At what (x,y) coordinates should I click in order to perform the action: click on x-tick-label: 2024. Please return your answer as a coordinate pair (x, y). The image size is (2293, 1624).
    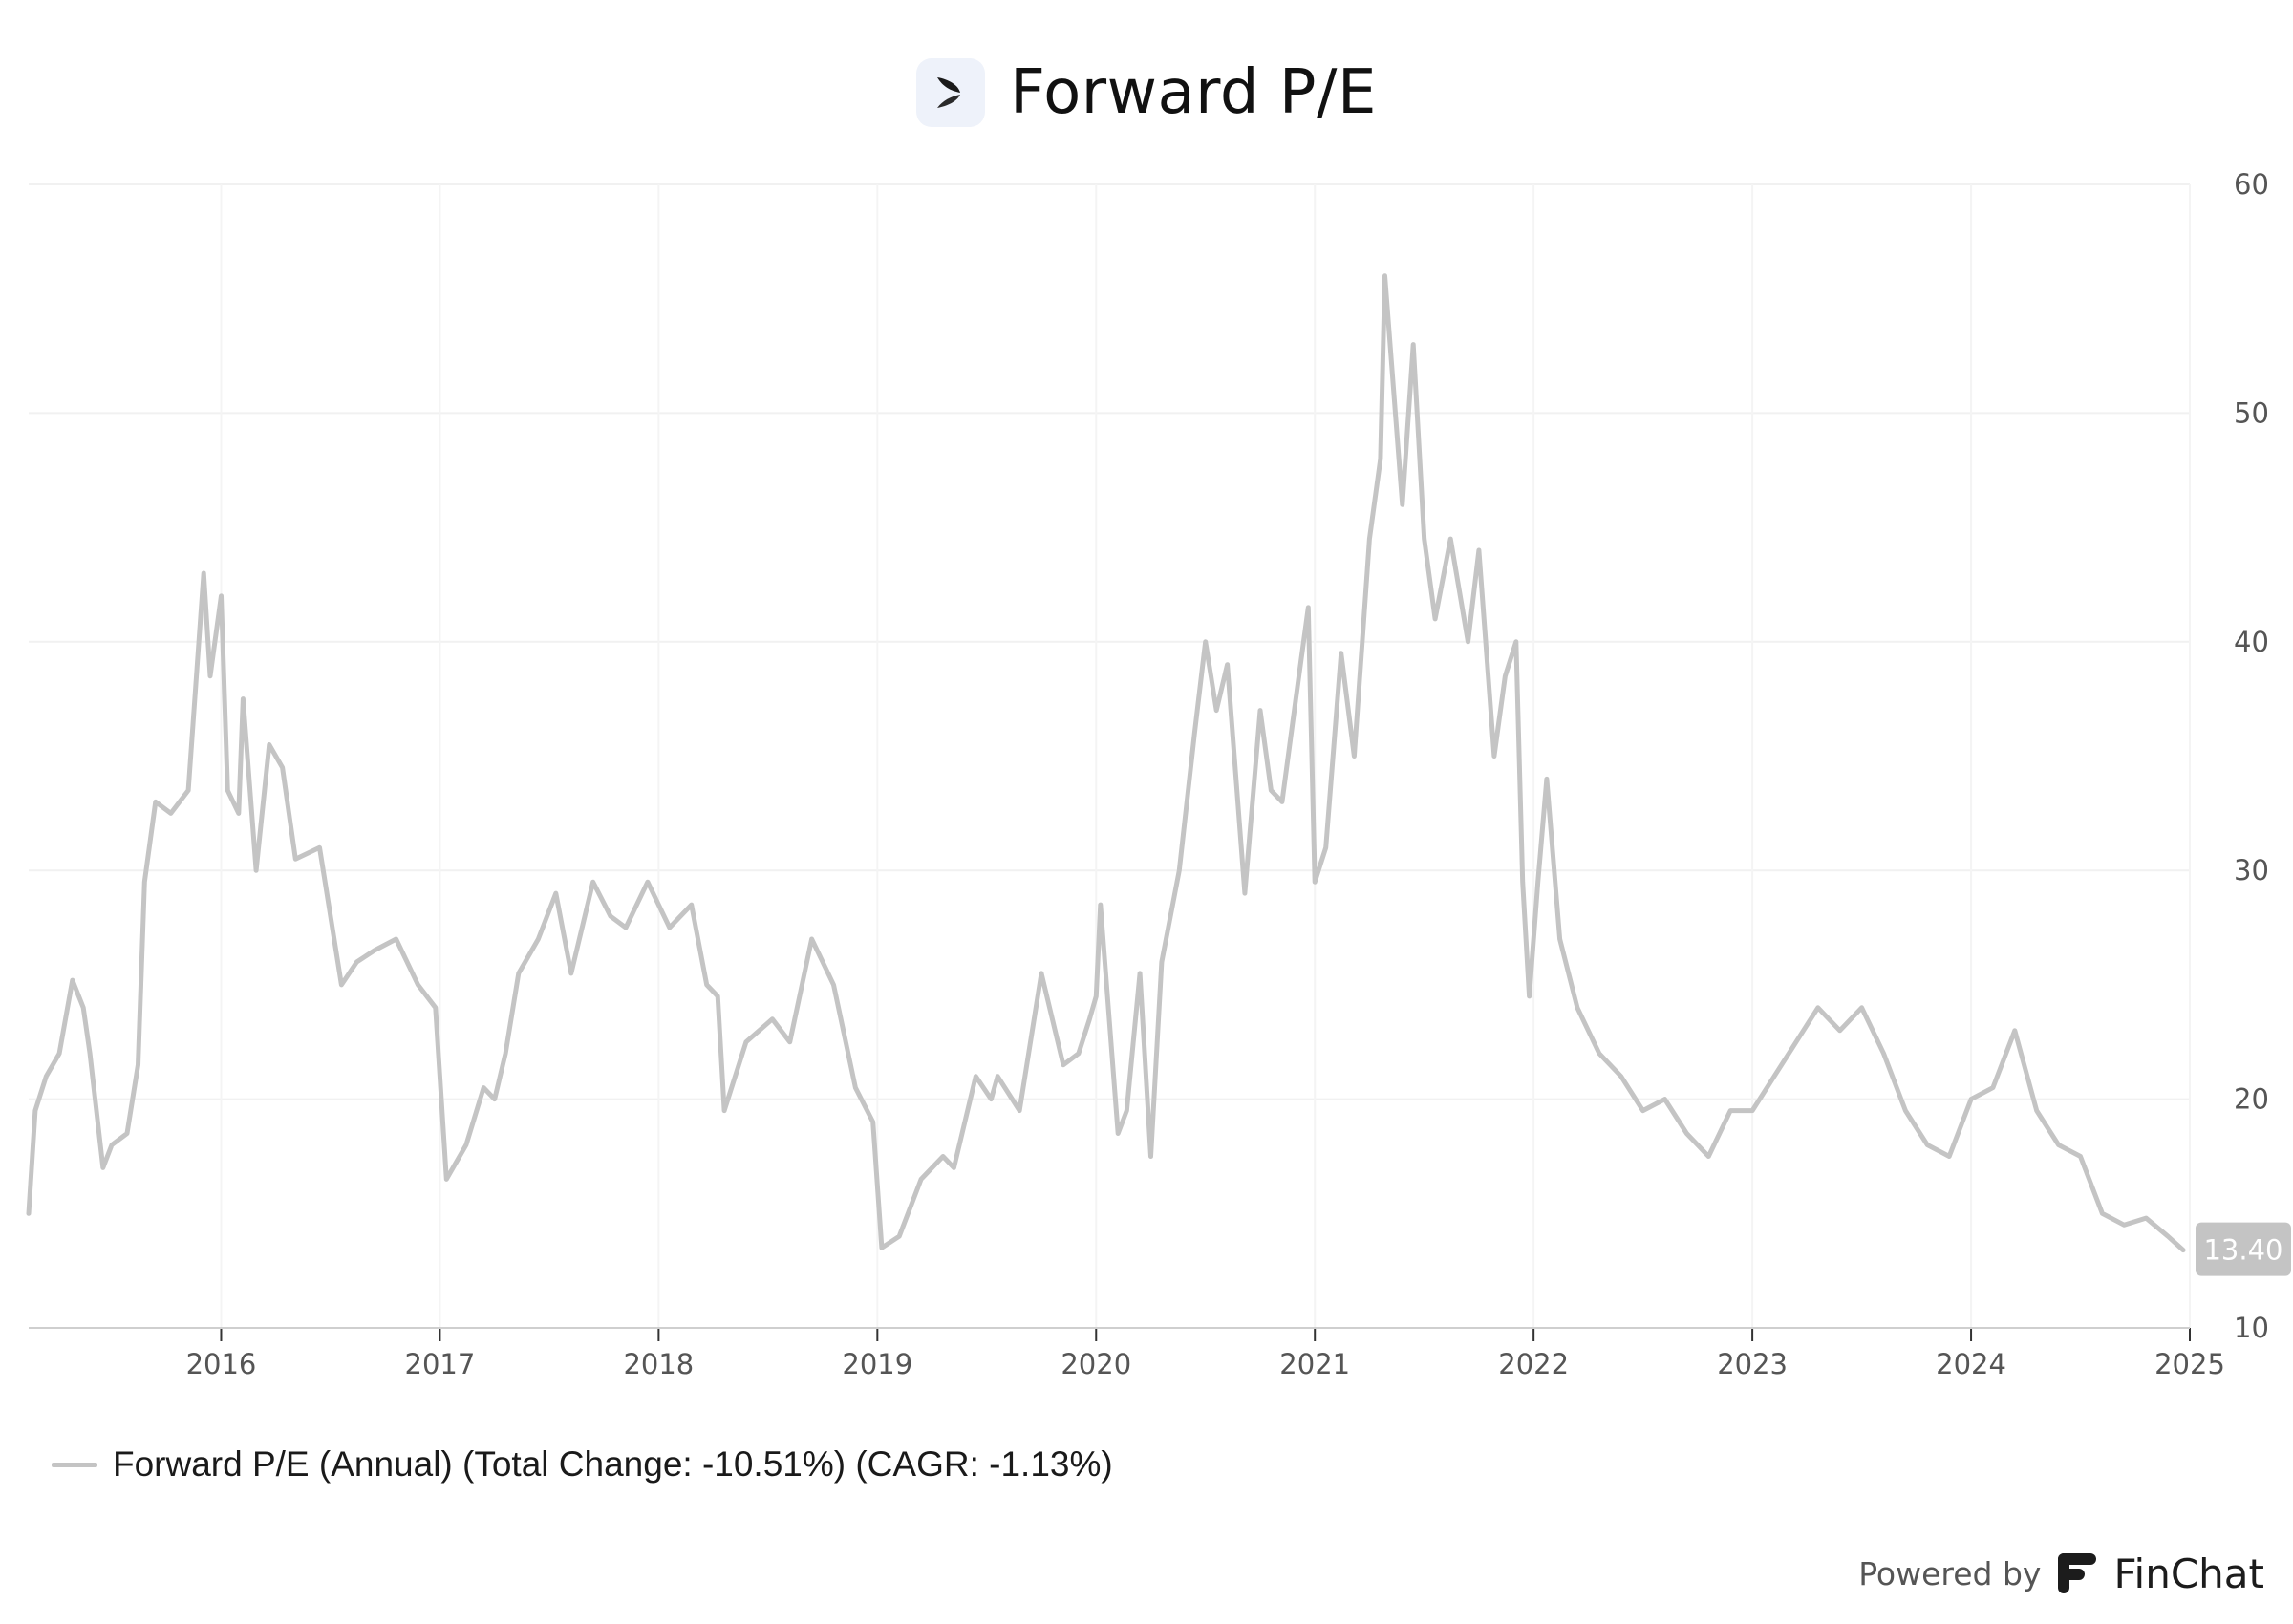
    Looking at the image, I should click on (1971, 1364).